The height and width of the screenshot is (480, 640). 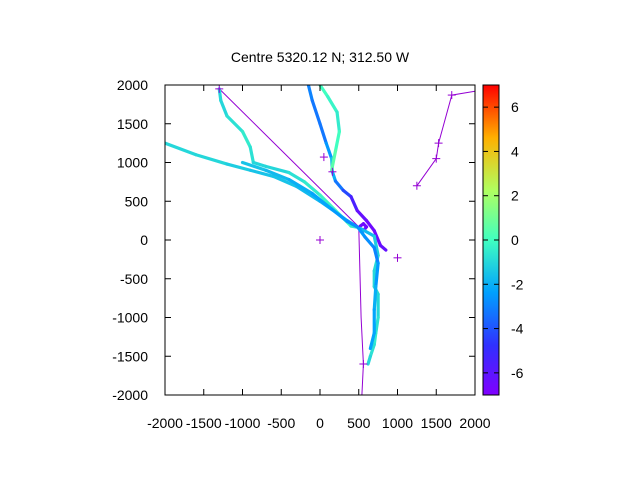 I want to click on y-tick-label: 500, so click(x=137, y=201).